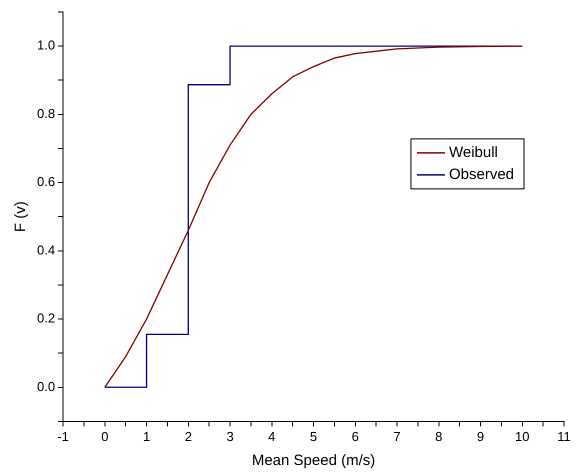 This screenshot has height=476, width=576. I want to click on x-tick-label: 2, so click(188, 436).